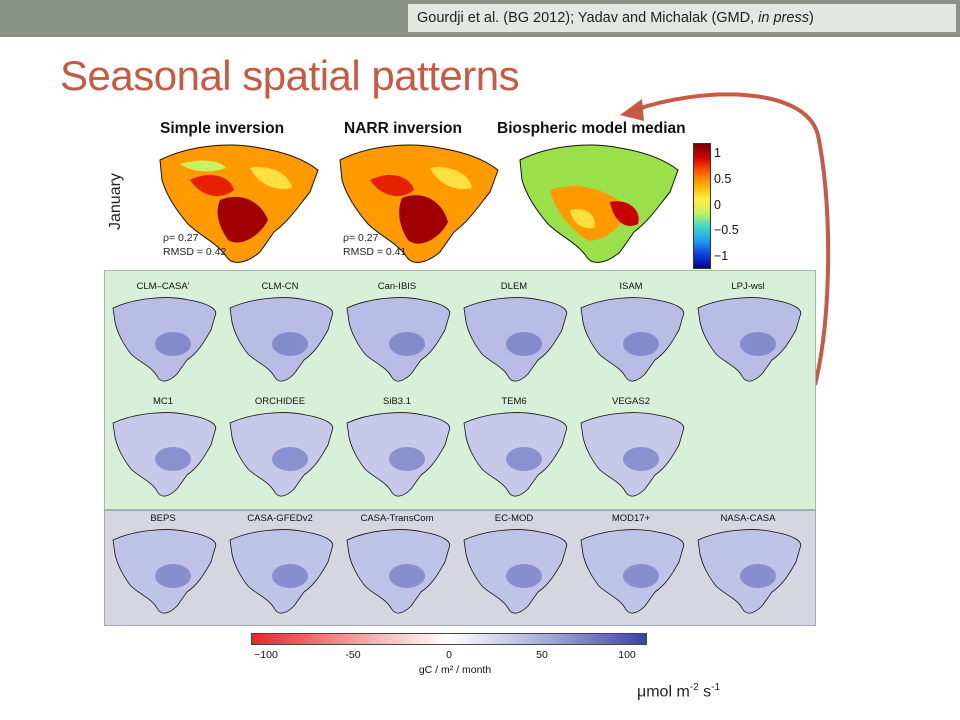  What do you see at coordinates (163, 518) in the screenshot?
I see `model-label: BEPS` at bounding box center [163, 518].